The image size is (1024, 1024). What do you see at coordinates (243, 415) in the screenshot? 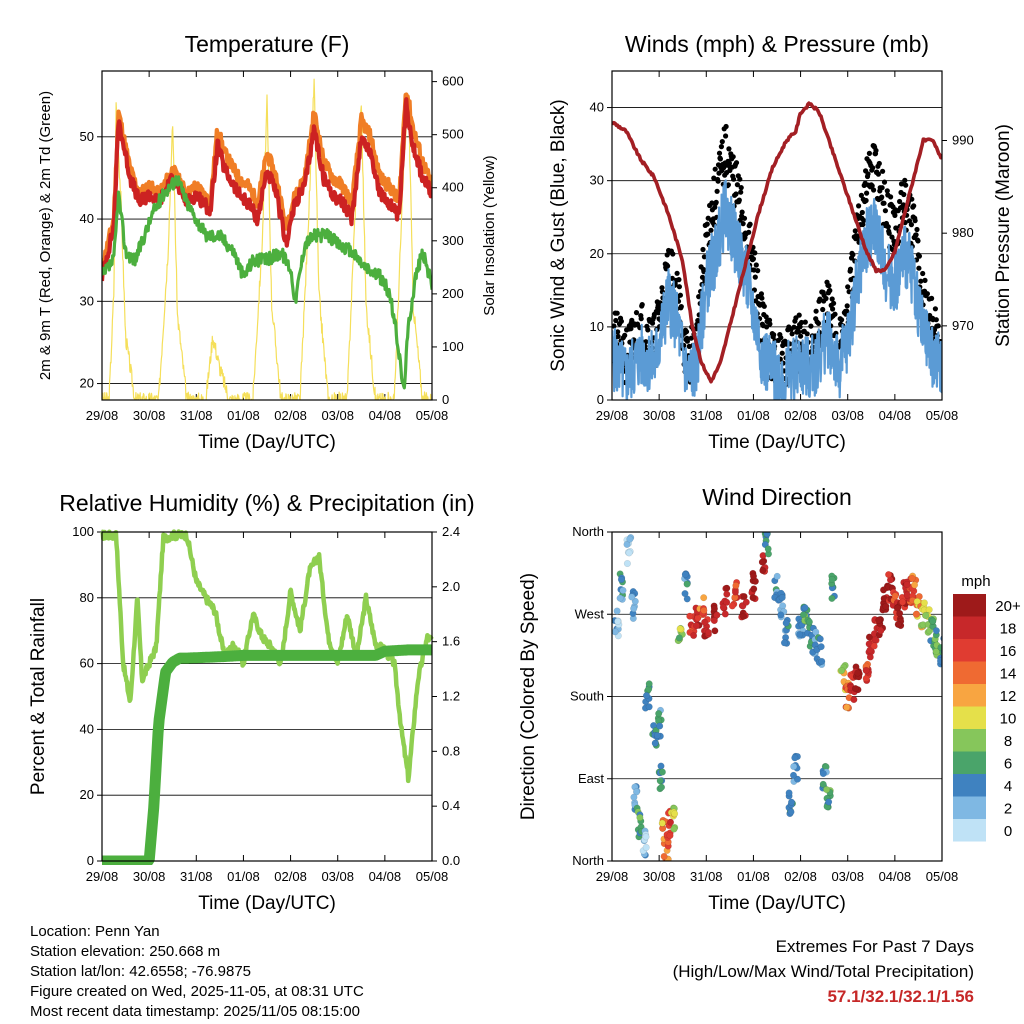
I see `x-tick-label: 01/08` at bounding box center [243, 415].